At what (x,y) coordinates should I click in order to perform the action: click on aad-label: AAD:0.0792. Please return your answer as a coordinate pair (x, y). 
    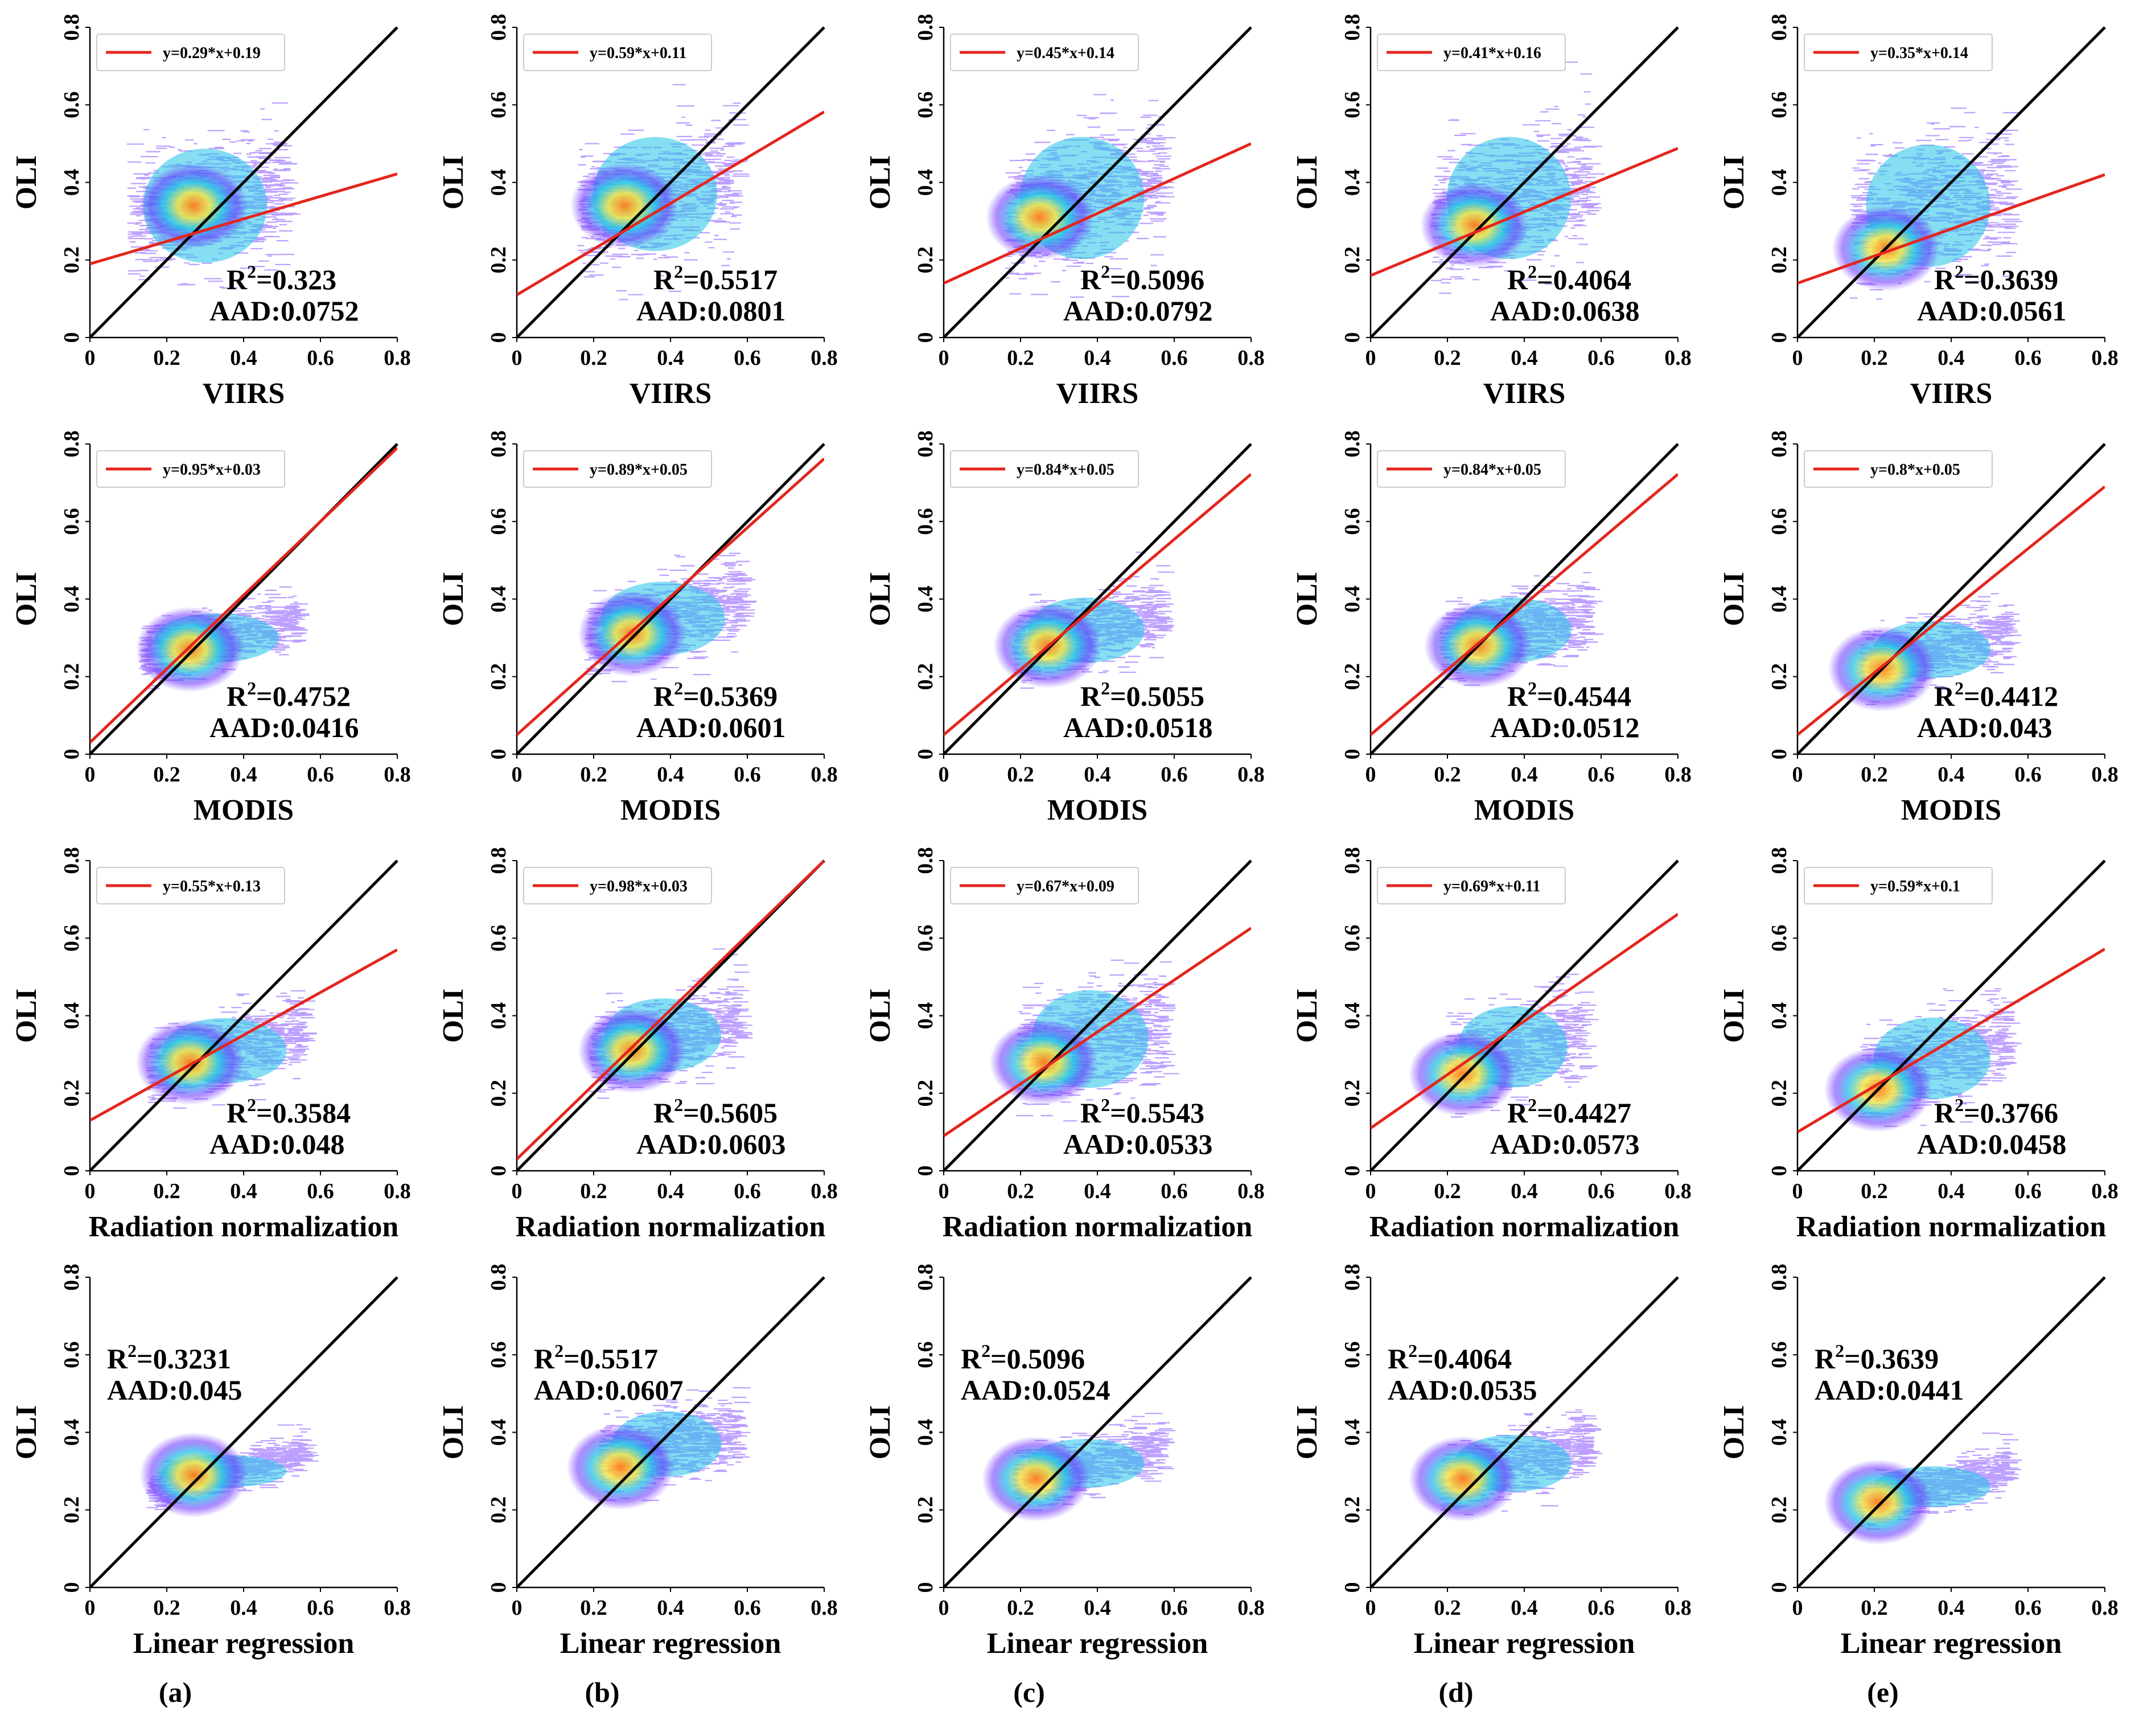
    Looking at the image, I should click on (1137, 311).